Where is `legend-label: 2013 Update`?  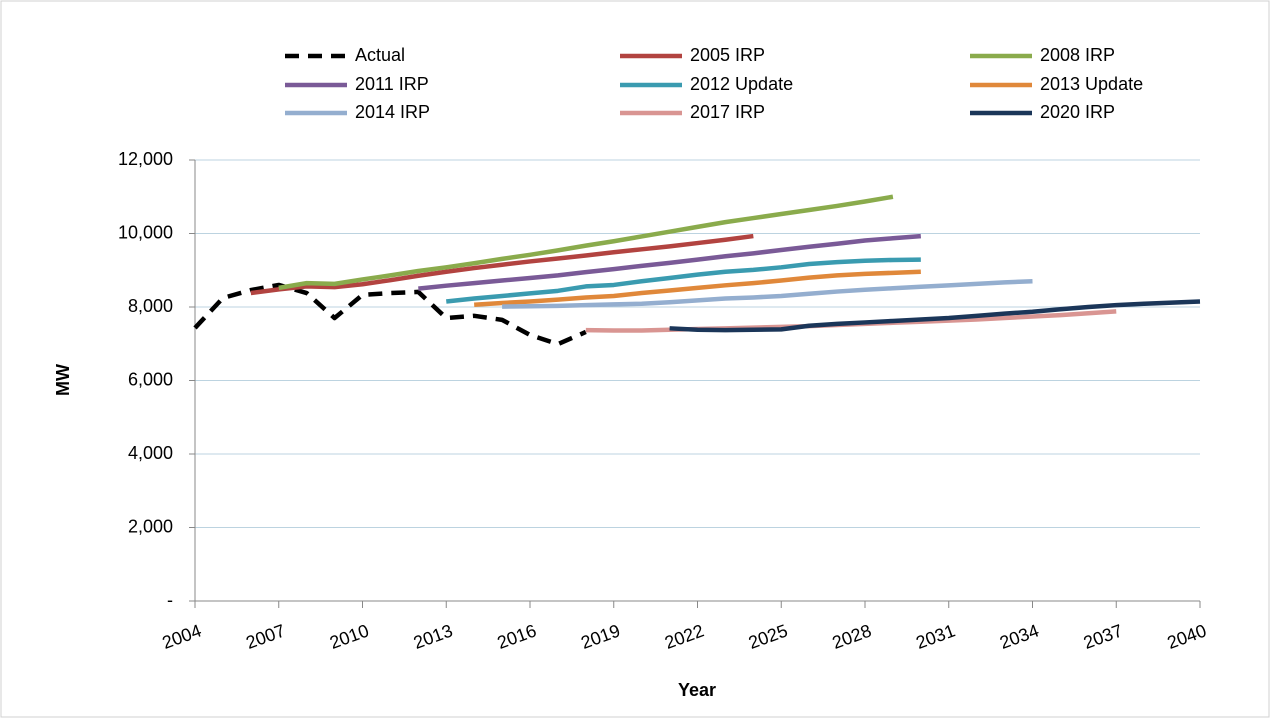 legend-label: 2013 Update is located at coordinates (1091, 84).